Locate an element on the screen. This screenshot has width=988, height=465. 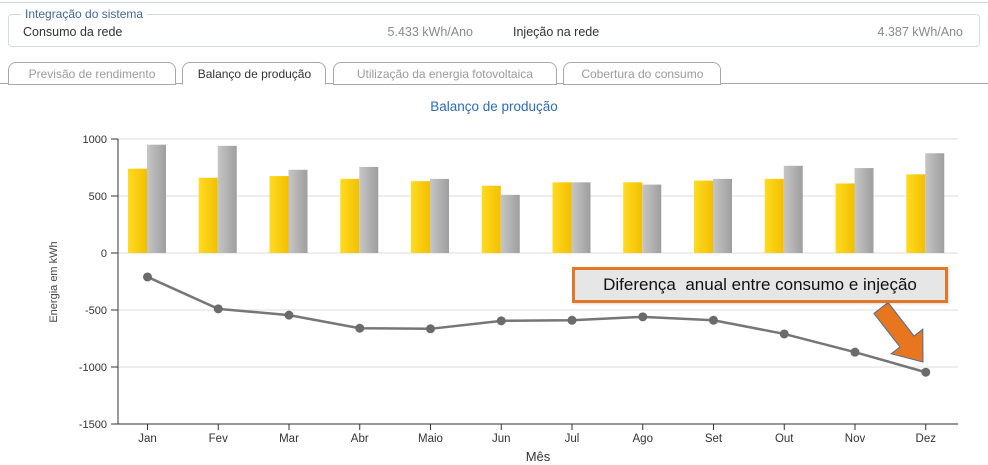
grid-consumption-cell: Consumo da rede 5.433 kWh/Ano is located at coordinates (249, 32).